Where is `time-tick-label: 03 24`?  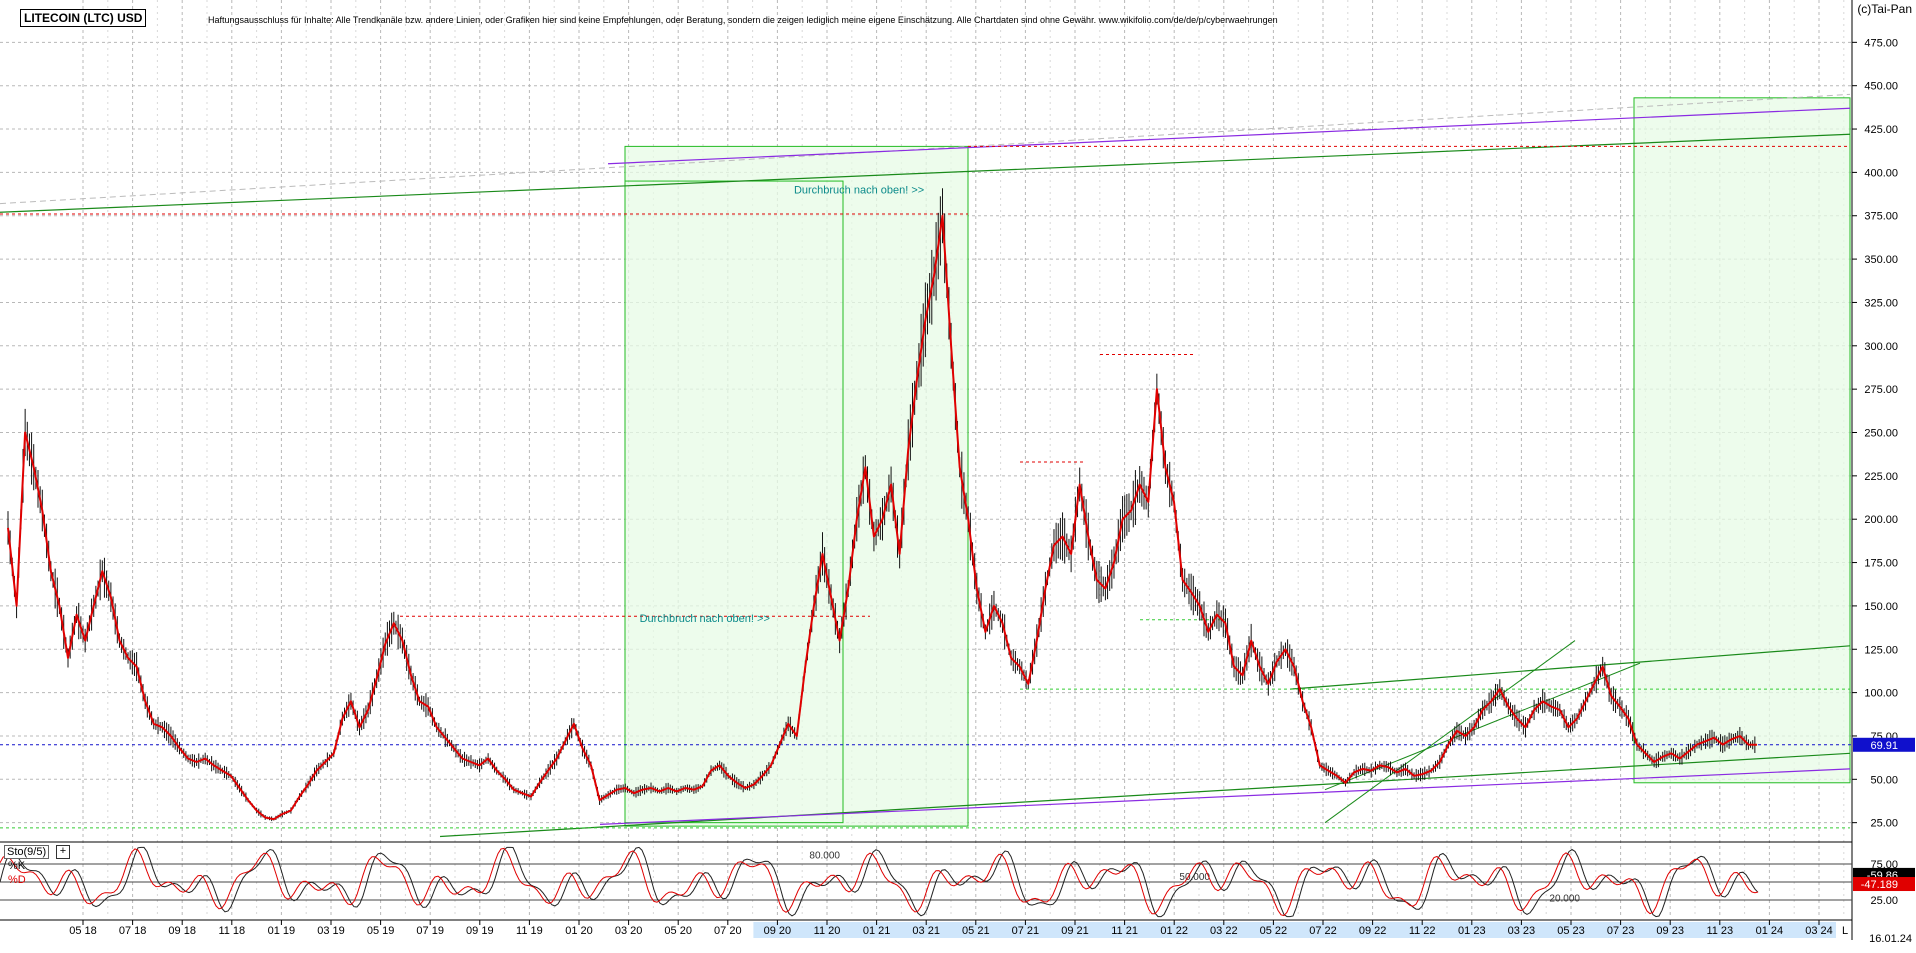 time-tick-label: 03 24 is located at coordinates (1819, 931).